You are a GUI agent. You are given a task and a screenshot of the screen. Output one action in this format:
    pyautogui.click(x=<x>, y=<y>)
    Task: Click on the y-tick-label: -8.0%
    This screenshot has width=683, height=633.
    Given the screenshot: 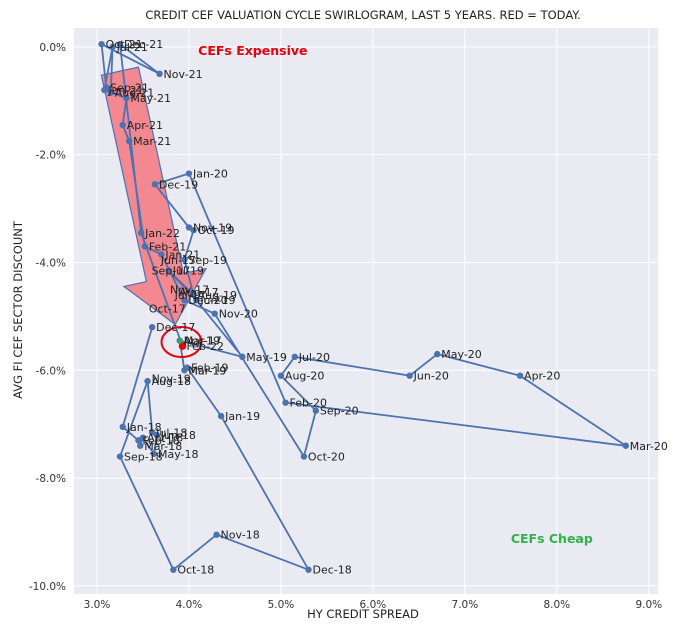 What is the action you would take?
    pyautogui.click(x=51, y=479)
    